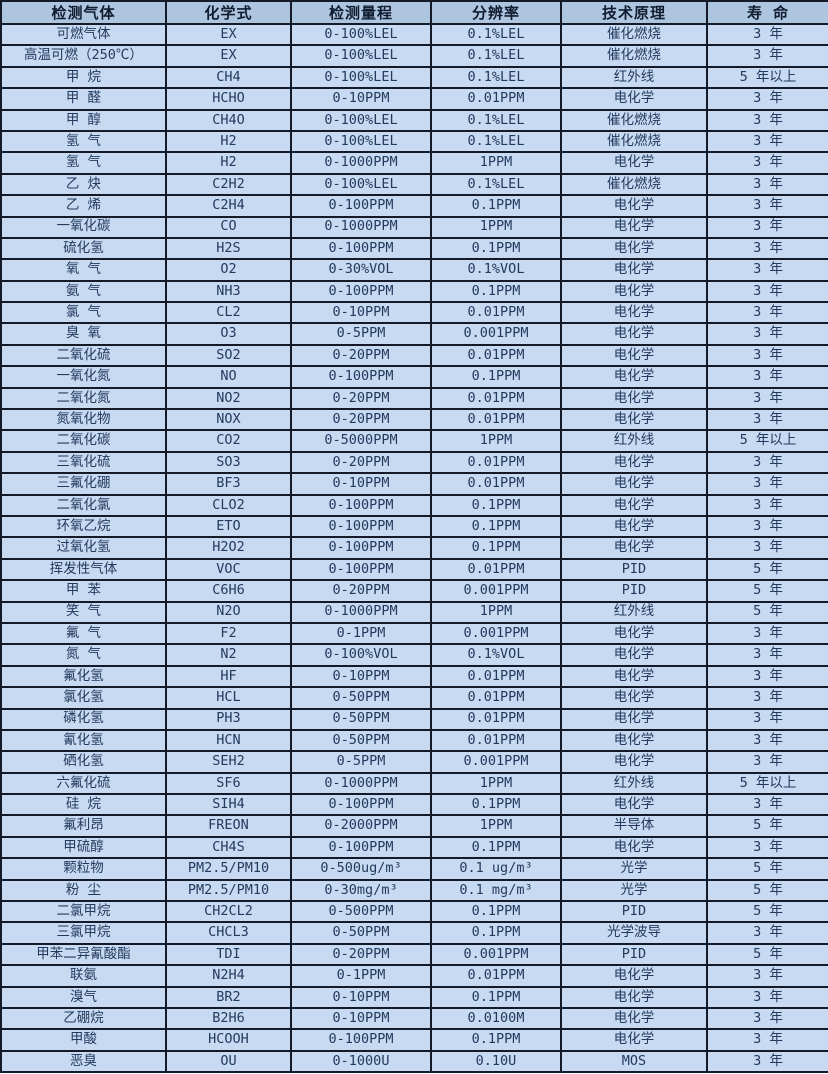 The height and width of the screenshot is (1074, 828). What do you see at coordinates (83, 484) in the screenshot?
I see `cell-gas: 三氟化硼` at bounding box center [83, 484].